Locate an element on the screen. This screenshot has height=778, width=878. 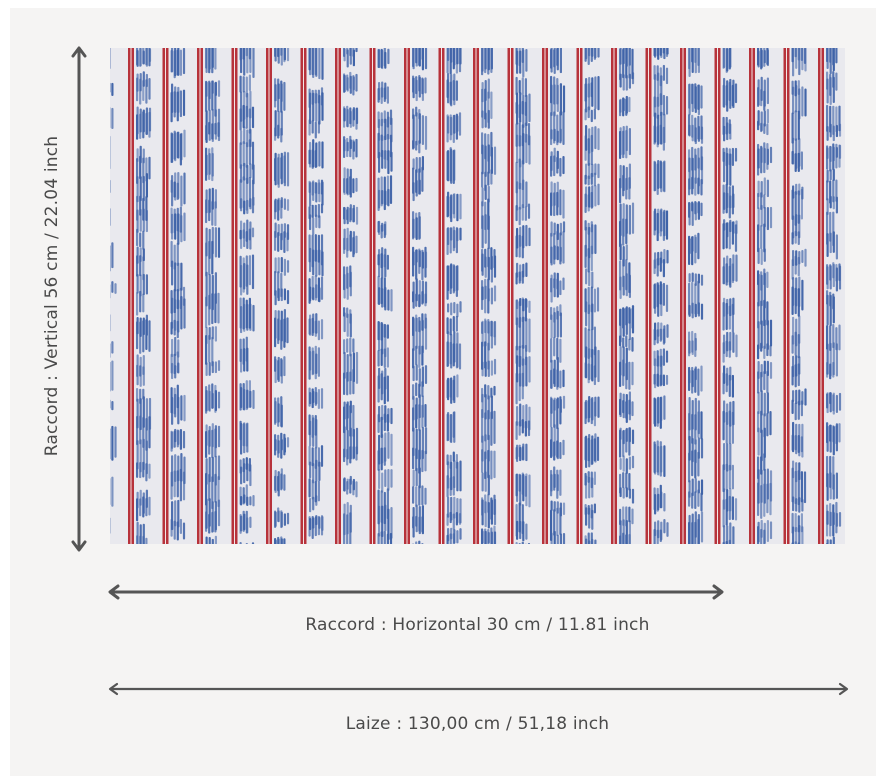
horizontal-repeat-arrow-icon is located at coordinates (416, 592).